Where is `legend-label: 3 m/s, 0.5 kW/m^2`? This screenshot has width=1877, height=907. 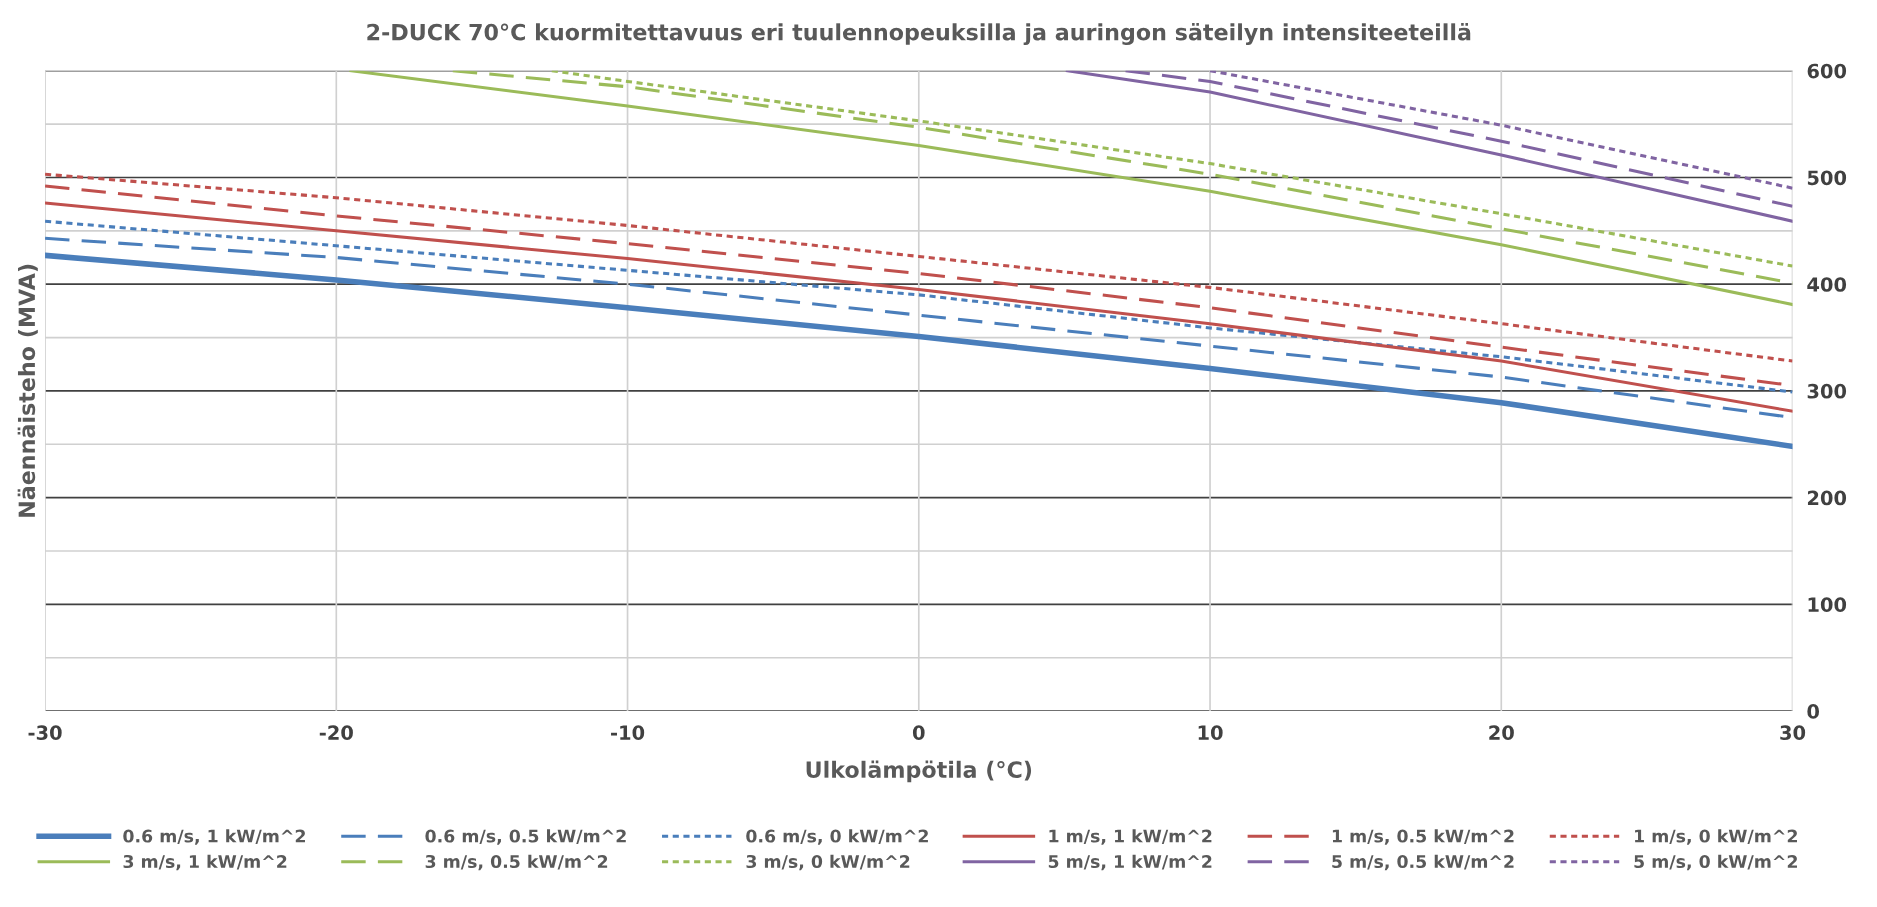
legend-label: 3 m/s, 0.5 kW/m^2 is located at coordinates (516, 862).